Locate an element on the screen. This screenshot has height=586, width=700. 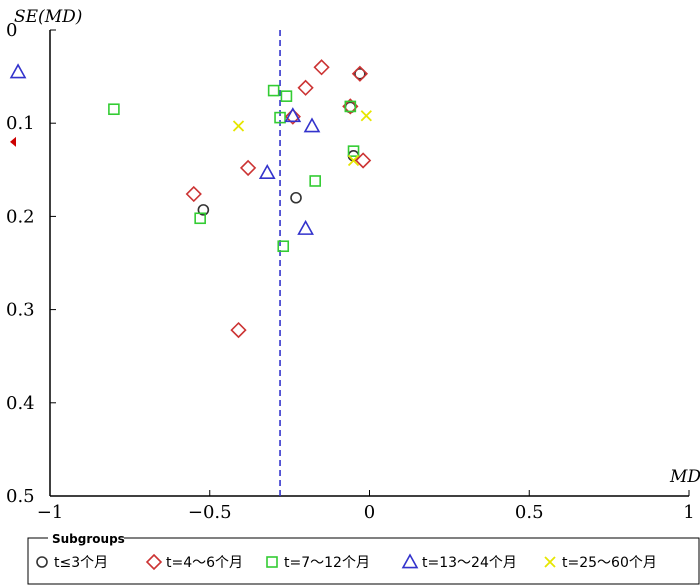
legend-marker-diamond is located at coordinates (154, 562).